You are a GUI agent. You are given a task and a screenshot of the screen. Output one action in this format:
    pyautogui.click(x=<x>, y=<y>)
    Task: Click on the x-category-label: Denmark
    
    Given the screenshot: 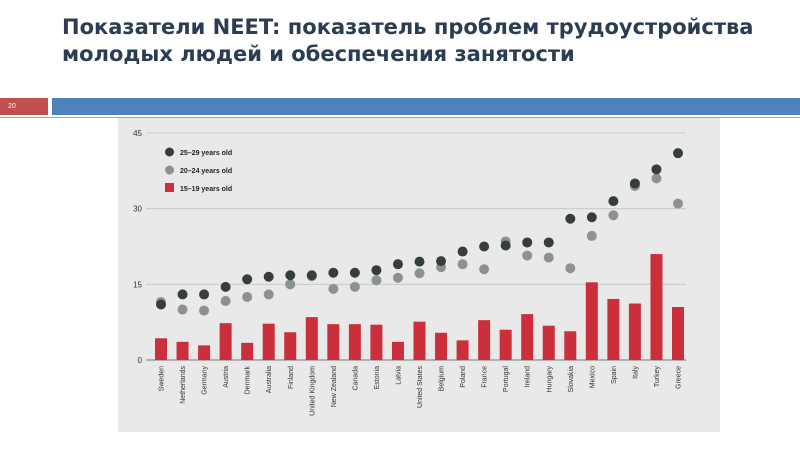 What is the action you would take?
    pyautogui.click(x=248, y=380)
    